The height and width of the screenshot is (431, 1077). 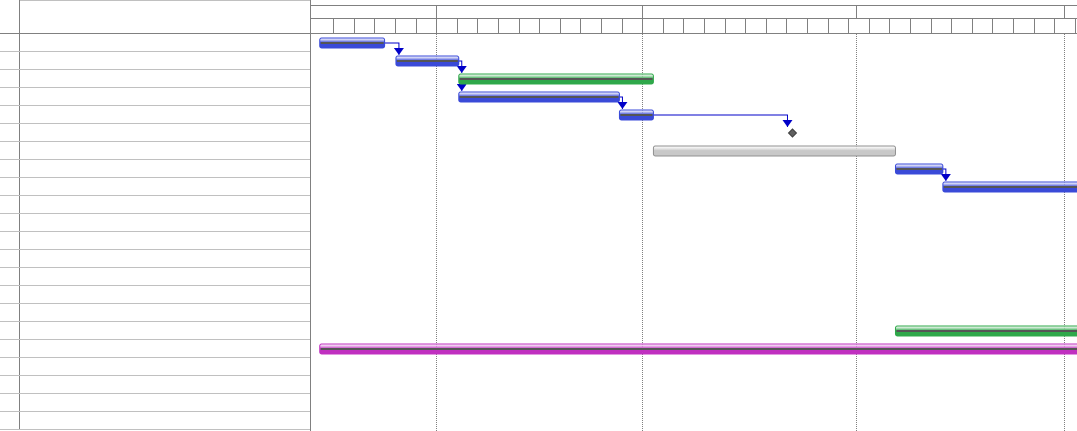 What do you see at coordinates (792, 133) in the screenshot?
I see `milestone-diamond-icon` at bounding box center [792, 133].